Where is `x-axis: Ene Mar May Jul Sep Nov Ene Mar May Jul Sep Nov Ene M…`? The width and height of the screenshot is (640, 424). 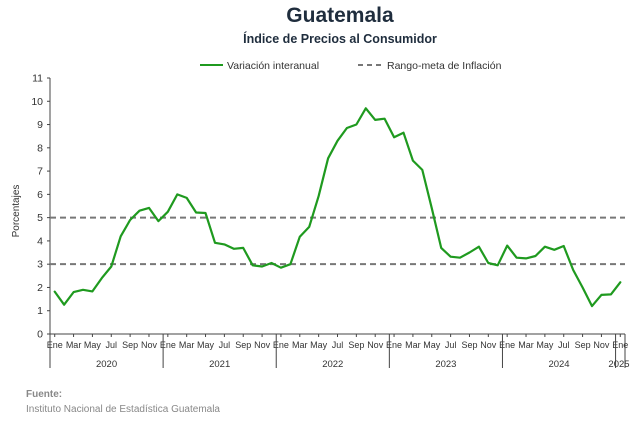 x-axis: Ene Mar May Jul Sep Nov Ene Mar May Jul Sep Nov Ene M… is located at coordinates (338, 351).